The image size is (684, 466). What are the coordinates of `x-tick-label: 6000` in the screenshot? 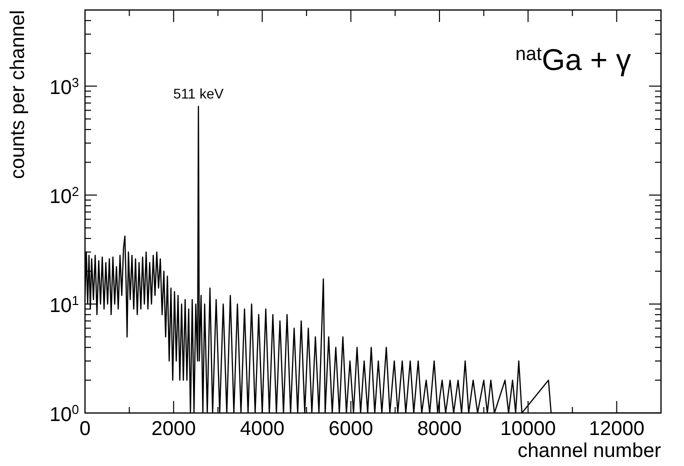 It's located at (351, 429).